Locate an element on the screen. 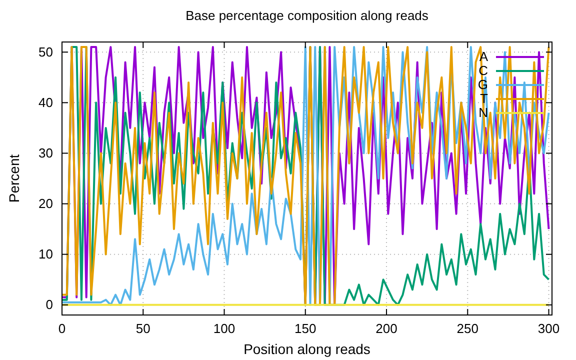  legend-label: G is located at coordinates (483, 84).